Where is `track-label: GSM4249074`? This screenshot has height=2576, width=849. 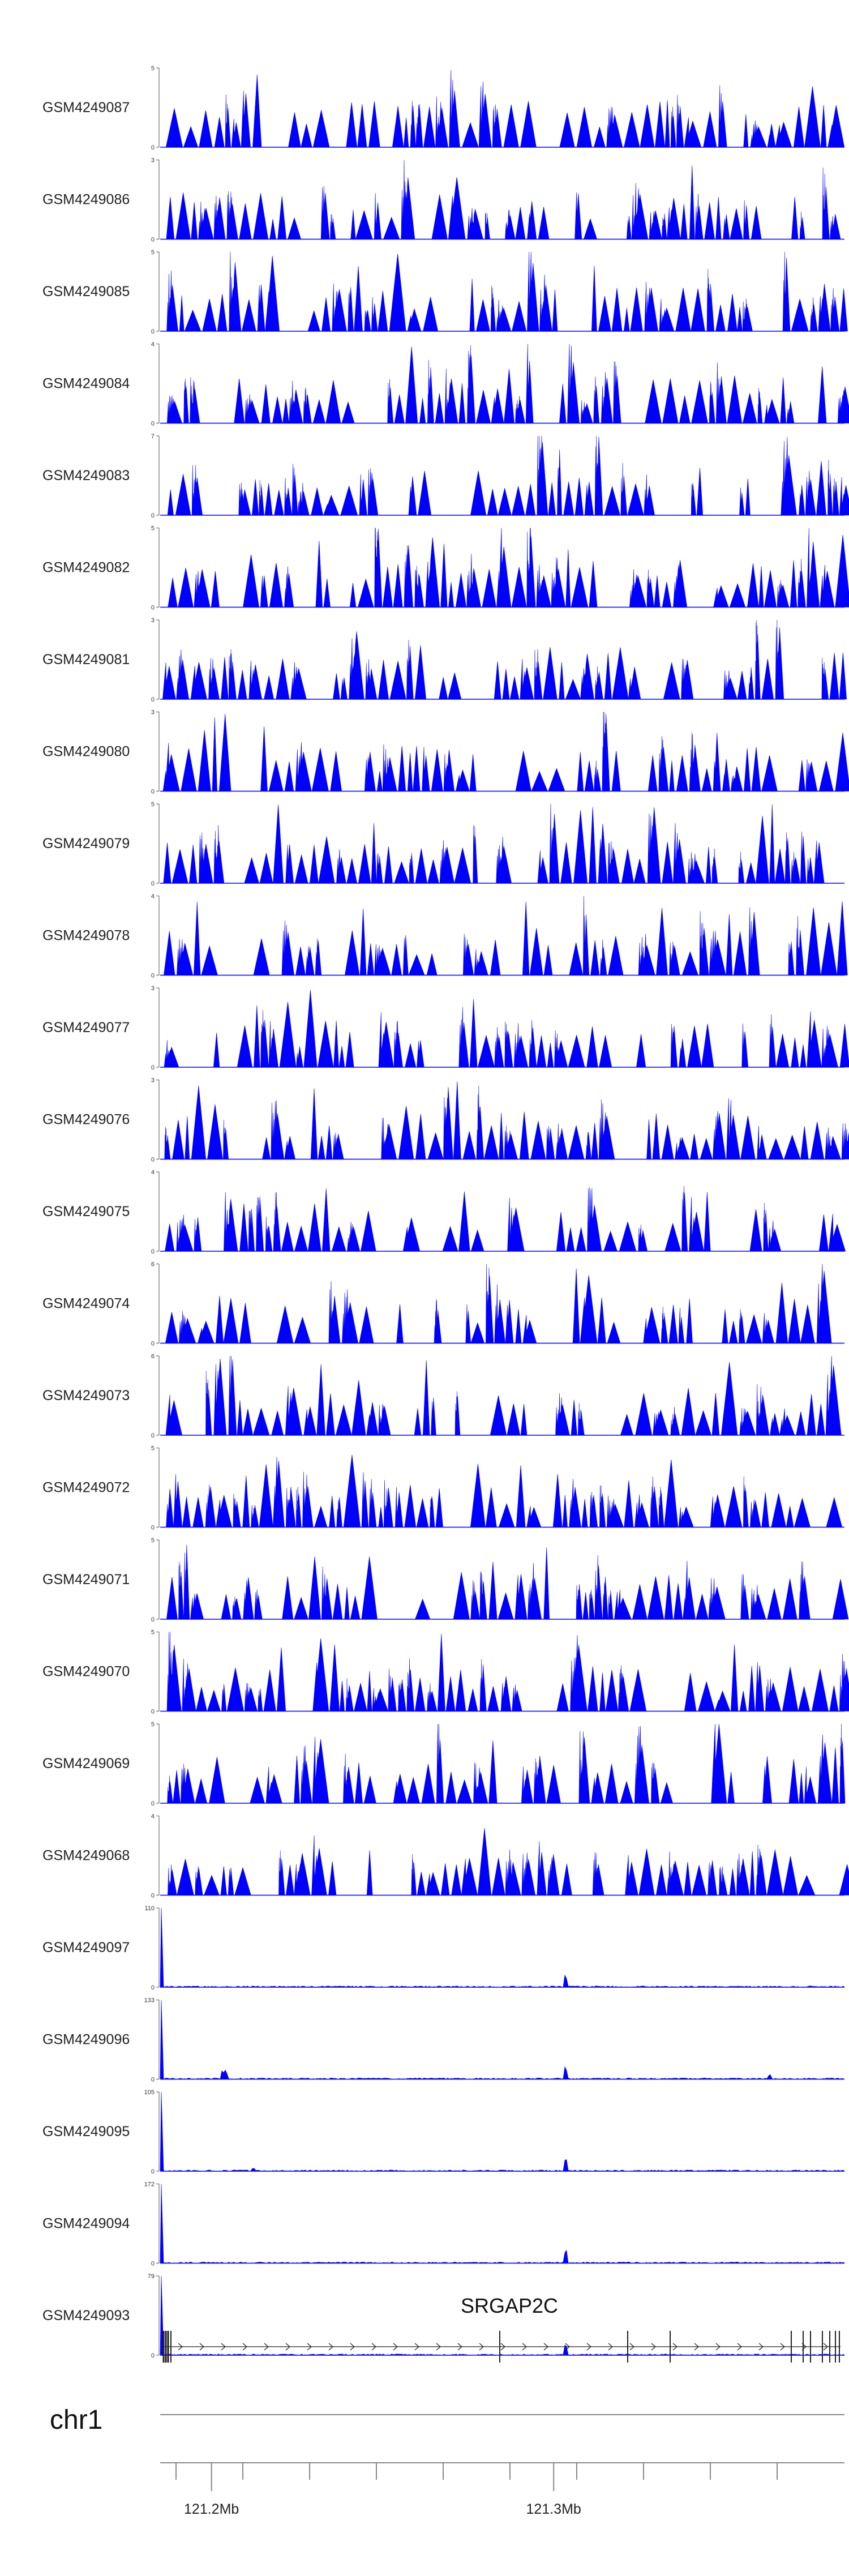
track-label: GSM4249074 is located at coordinates (86, 1304).